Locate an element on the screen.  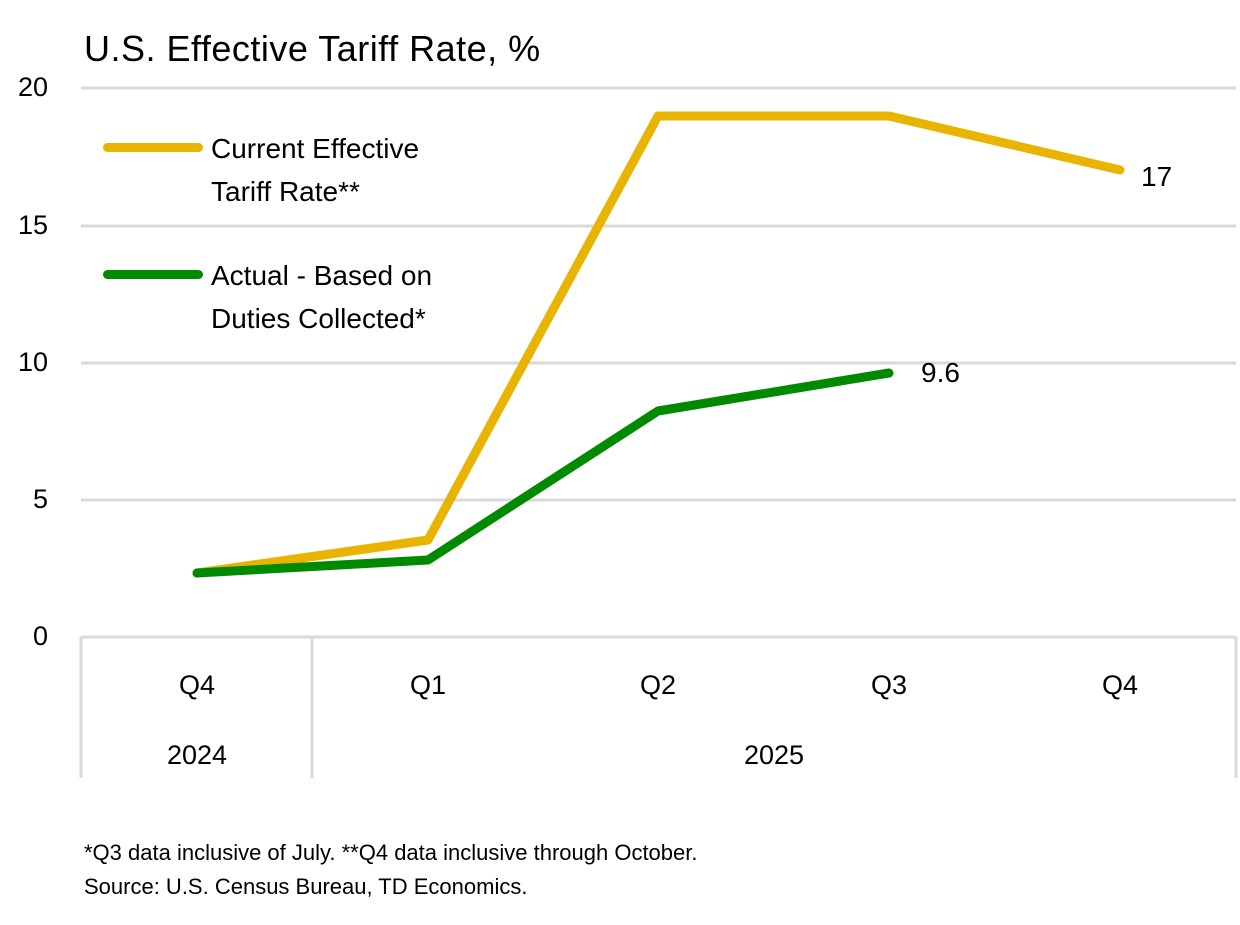
legend-label-line2: Duties Collected* is located at coordinates (318, 318).